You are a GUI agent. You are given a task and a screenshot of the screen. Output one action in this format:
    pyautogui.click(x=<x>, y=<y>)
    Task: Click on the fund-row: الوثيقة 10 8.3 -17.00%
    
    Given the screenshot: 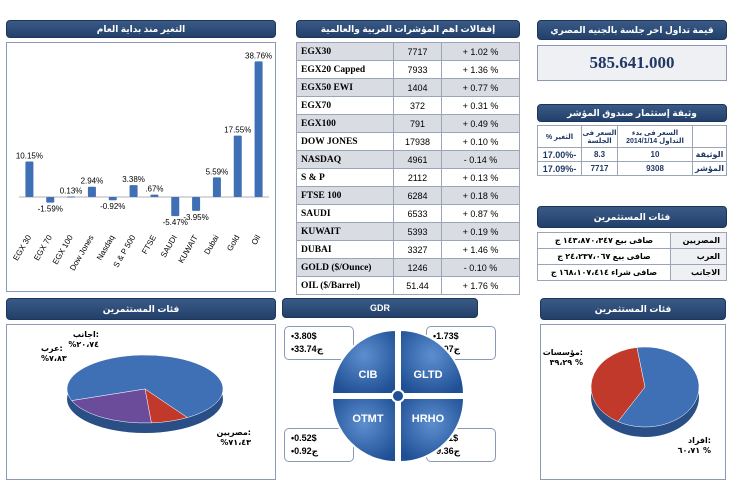 What is the action you would take?
    pyautogui.click(x=632, y=154)
    